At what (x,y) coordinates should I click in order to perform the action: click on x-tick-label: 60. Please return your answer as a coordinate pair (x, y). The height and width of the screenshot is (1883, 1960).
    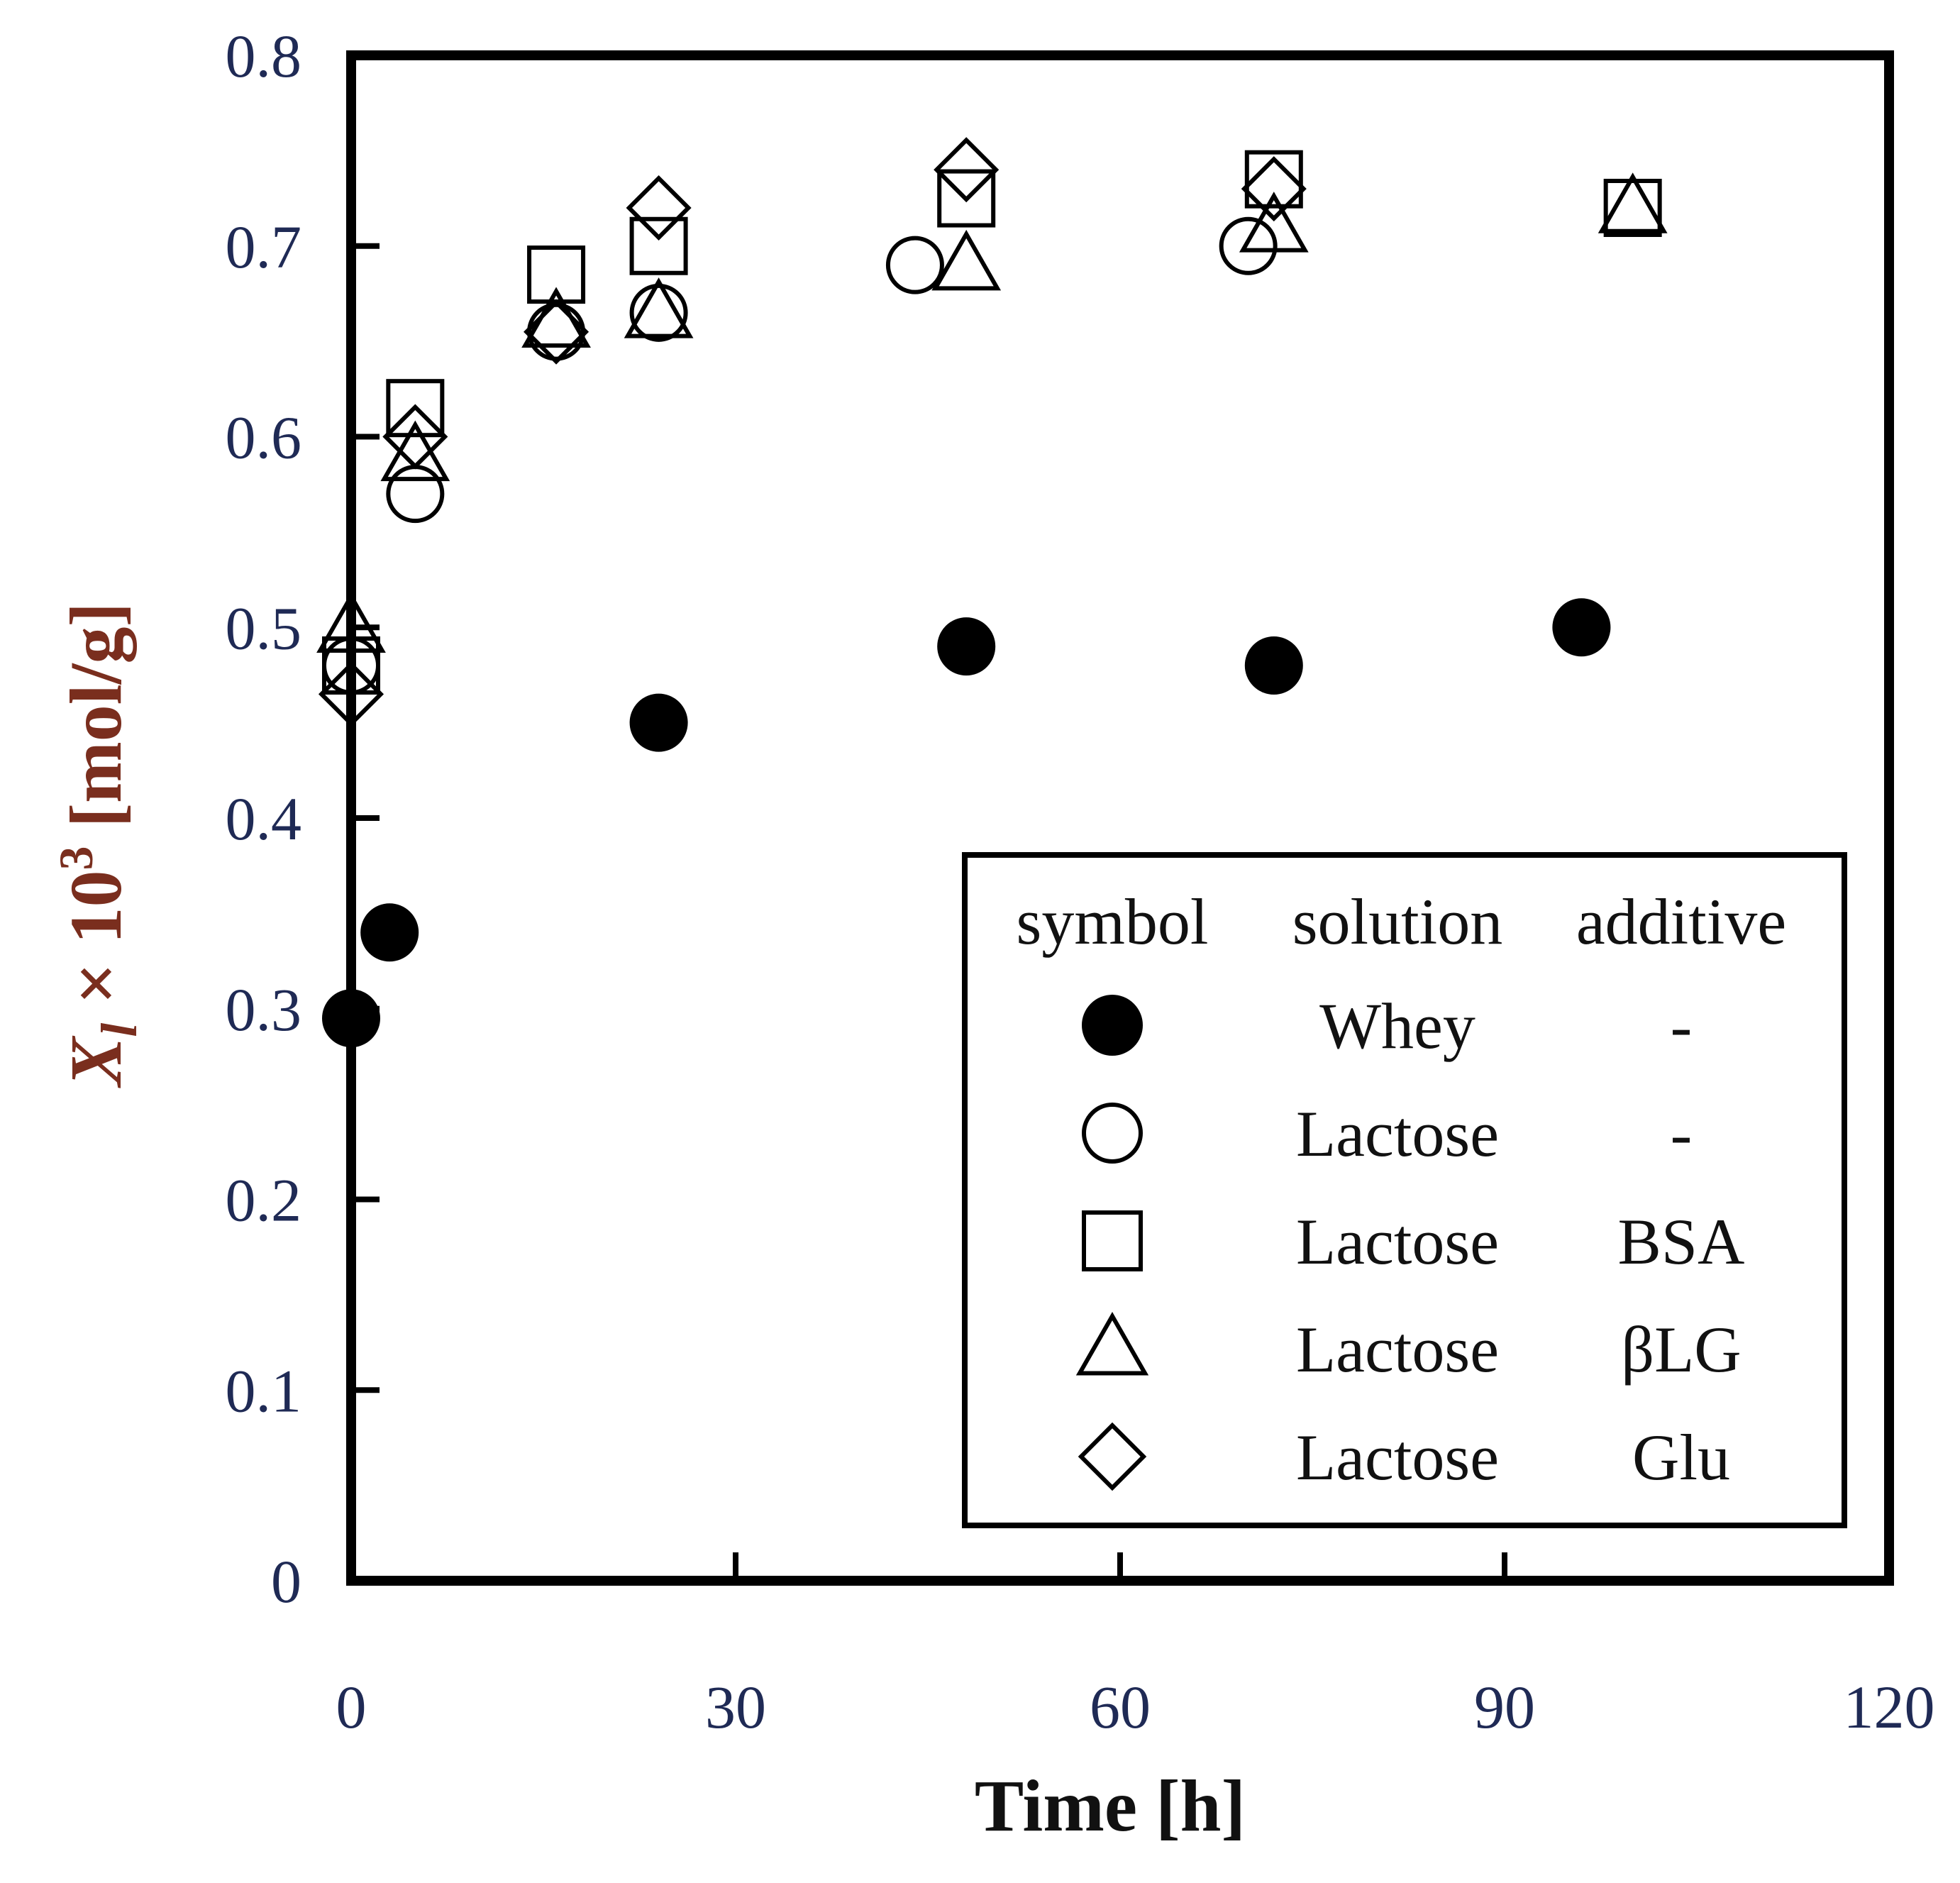
    Looking at the image, I should click on (1120, 1707).